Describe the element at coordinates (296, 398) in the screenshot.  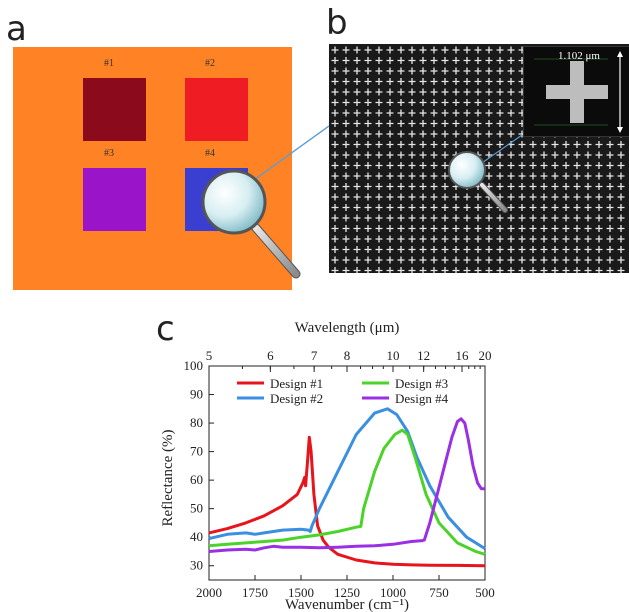
I see `legend-label-2: Design #2` at that location.